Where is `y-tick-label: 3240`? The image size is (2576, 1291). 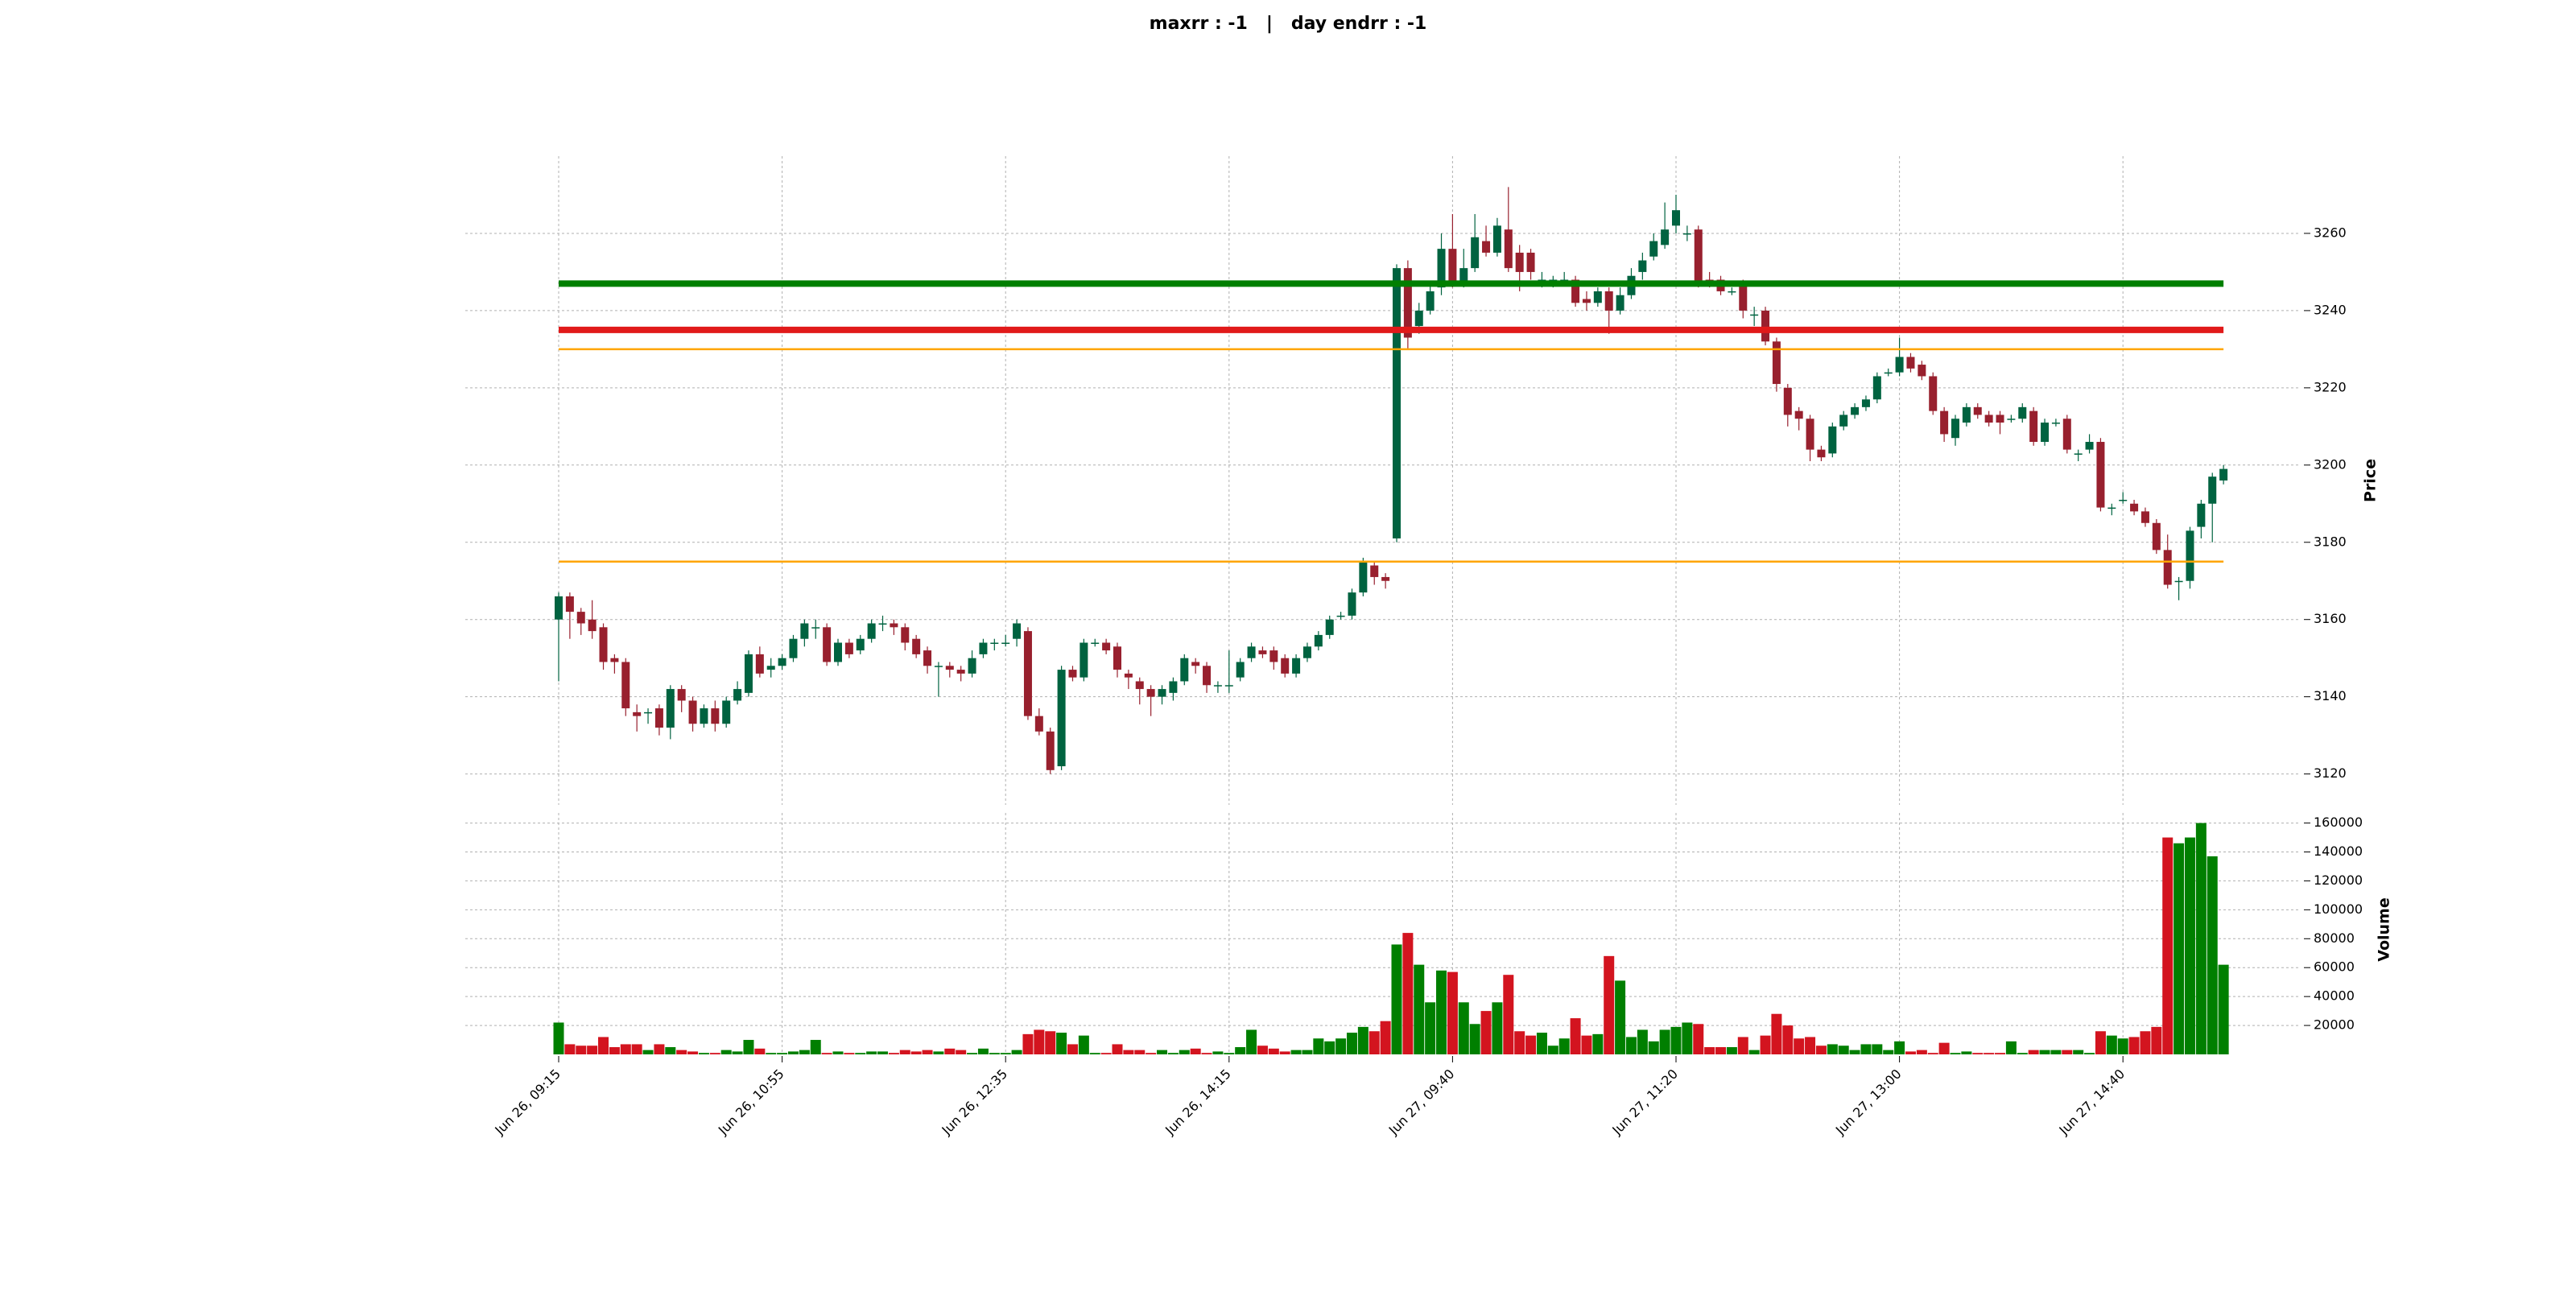
y-tick-label: 3240 is located at coordinates (2330, 309).